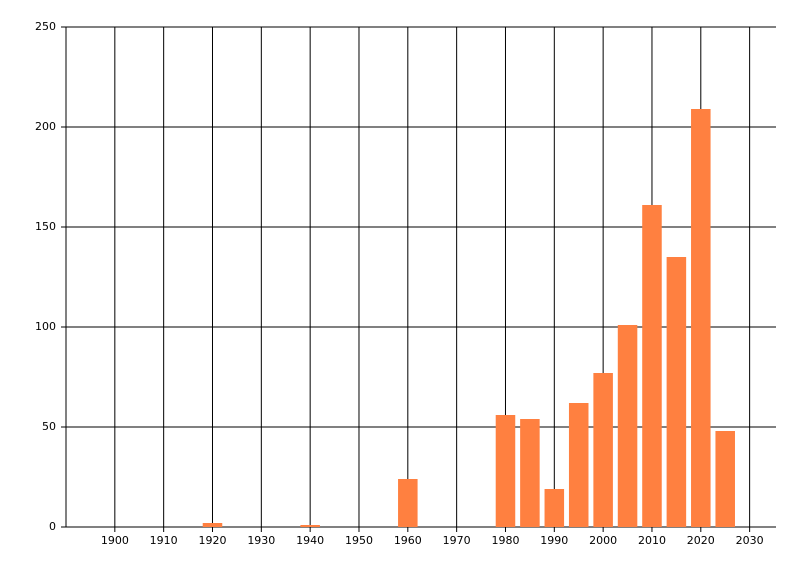 This screenshot has height=576, width=800. What do you see at coordinates (457, 540) in the screenshot?
I see `x-tick-label: 1970` at bounding box center [457, 540].